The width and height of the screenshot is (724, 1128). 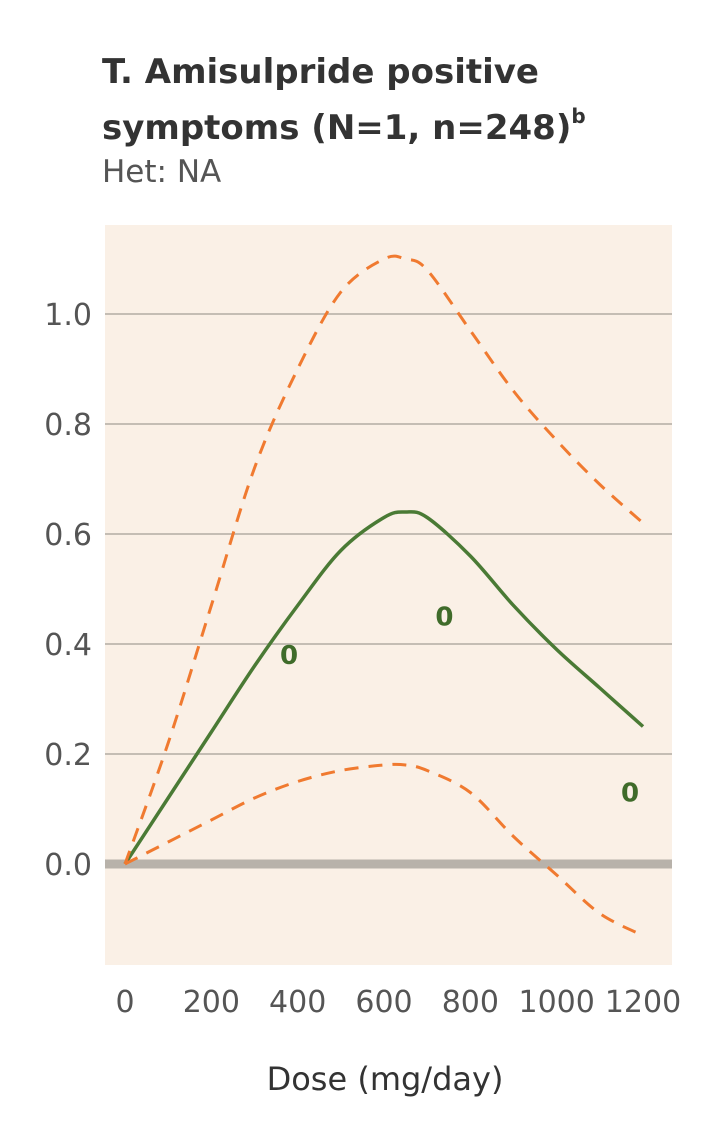 I want to click on x-tick-labels: 0 200 400 600 800 1000 1200, so click(x=398, y=1002).